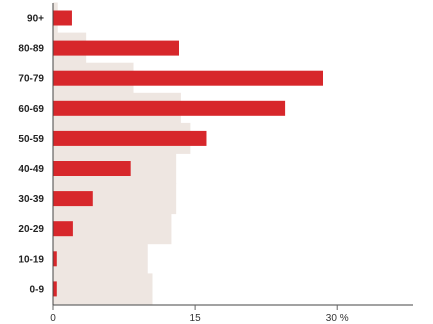  What do you see at coordinates (31, 79) in the screenshot?
I see `category-label-70-79: 70-79` at bounding box center [31, 79].